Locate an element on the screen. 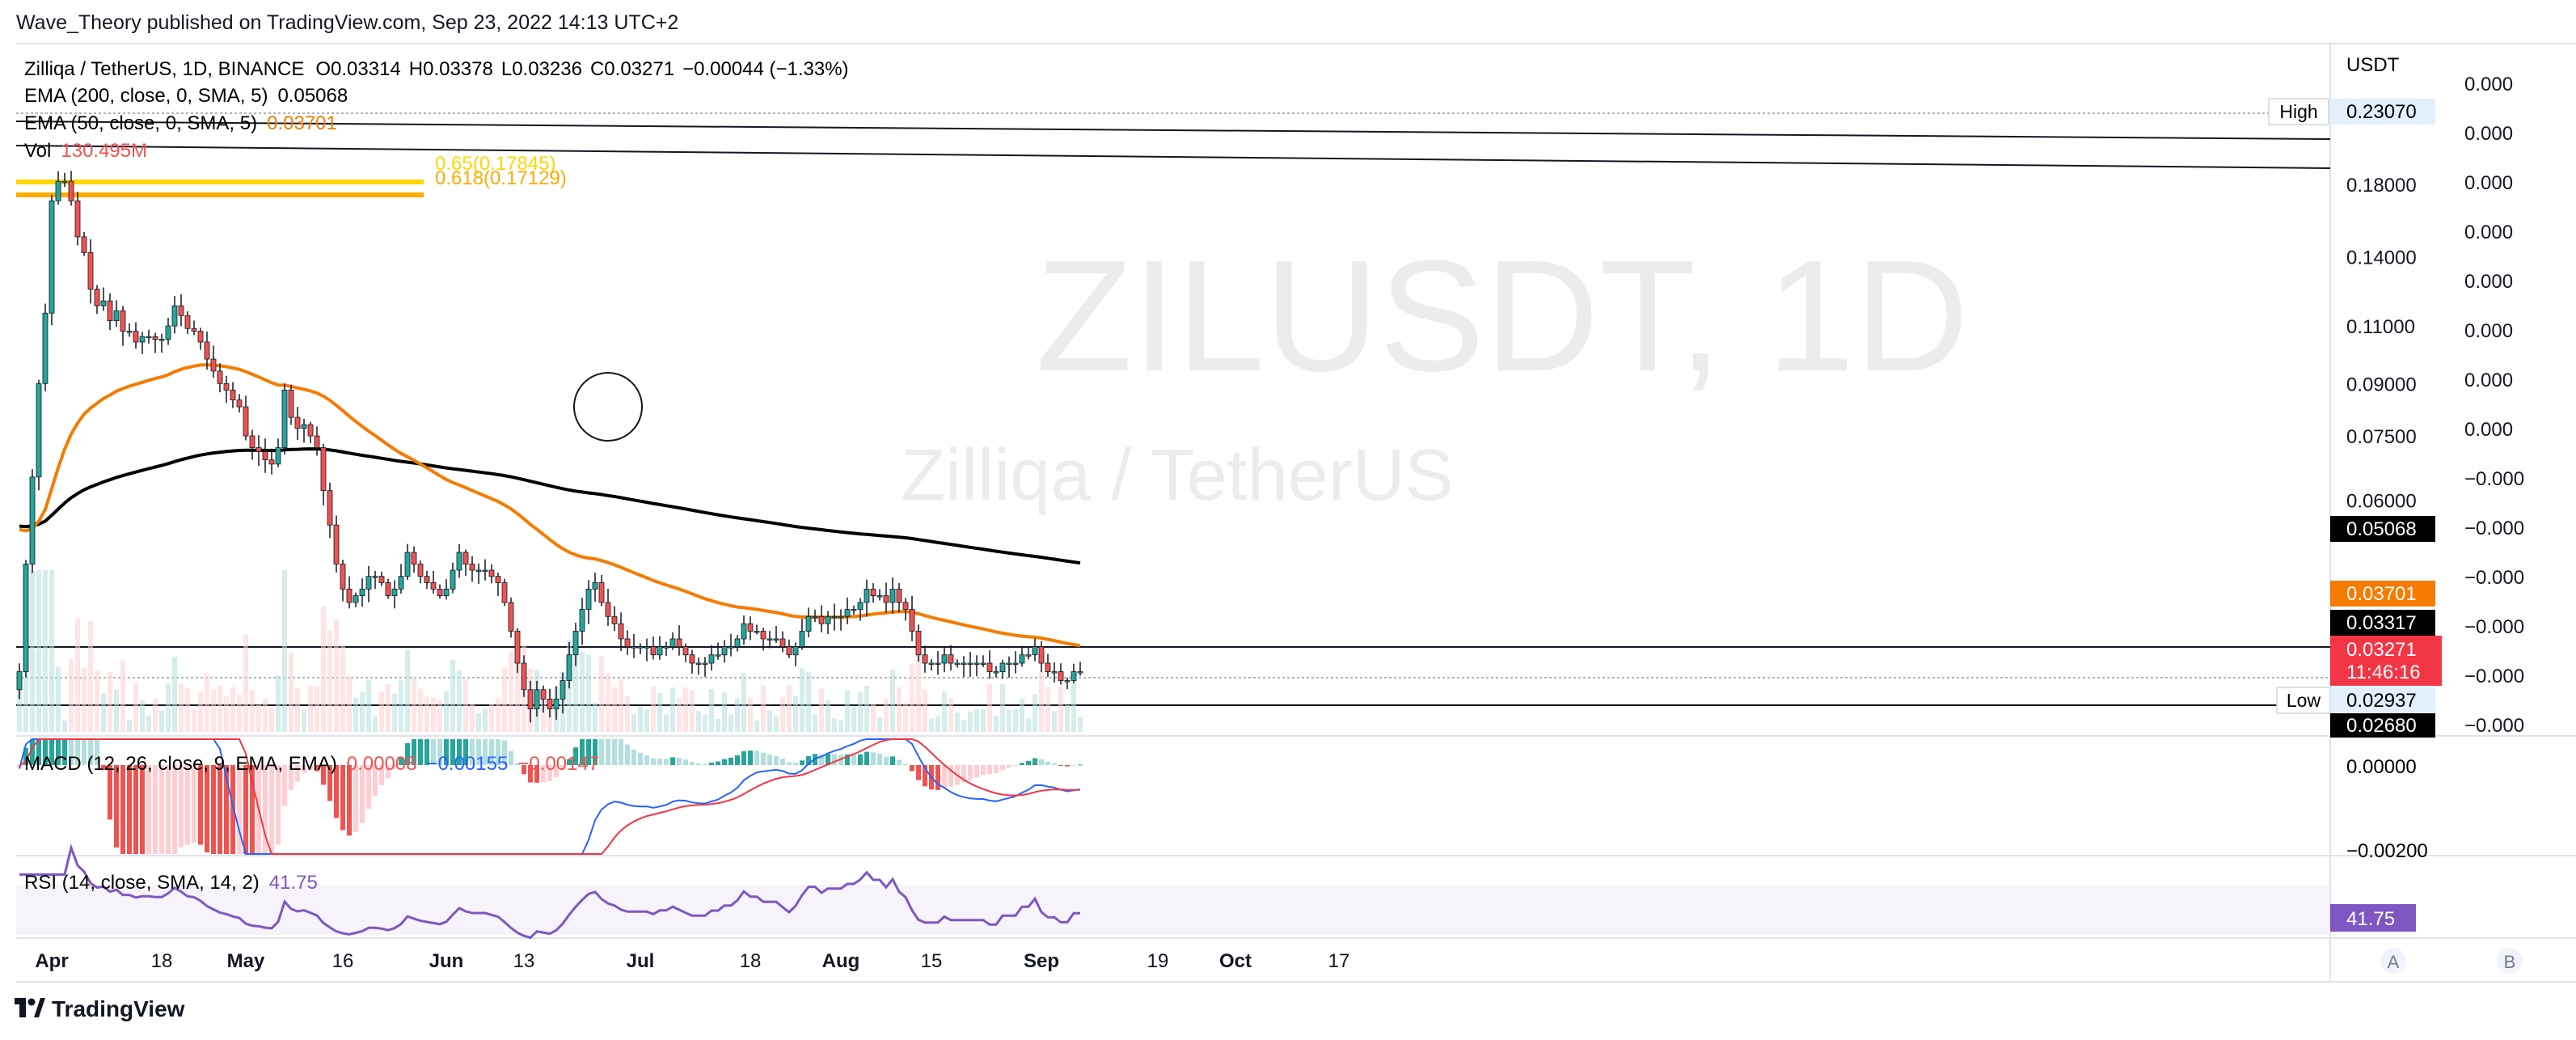 The image size is (2576, 1040). secondary-axis-label: 0.000 is located at coordinates (2488, 331).